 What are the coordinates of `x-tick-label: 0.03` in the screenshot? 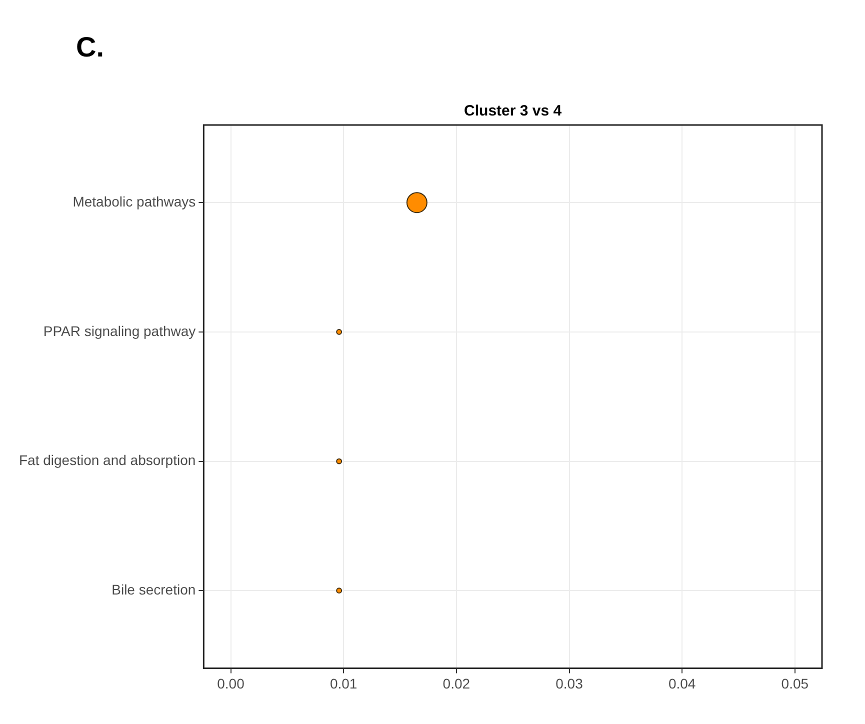 It's located at (570, 683).